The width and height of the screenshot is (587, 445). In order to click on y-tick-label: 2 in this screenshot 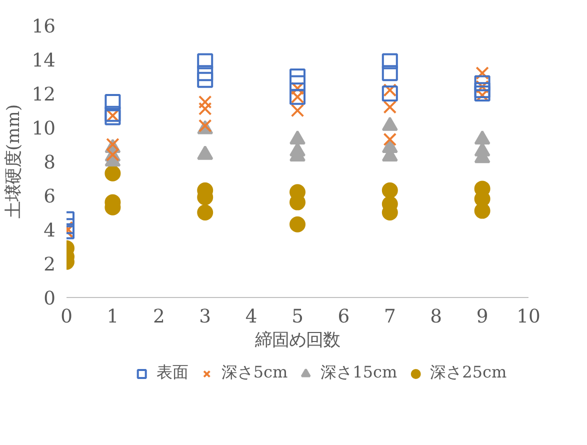, I will do `click(50, 265)`.